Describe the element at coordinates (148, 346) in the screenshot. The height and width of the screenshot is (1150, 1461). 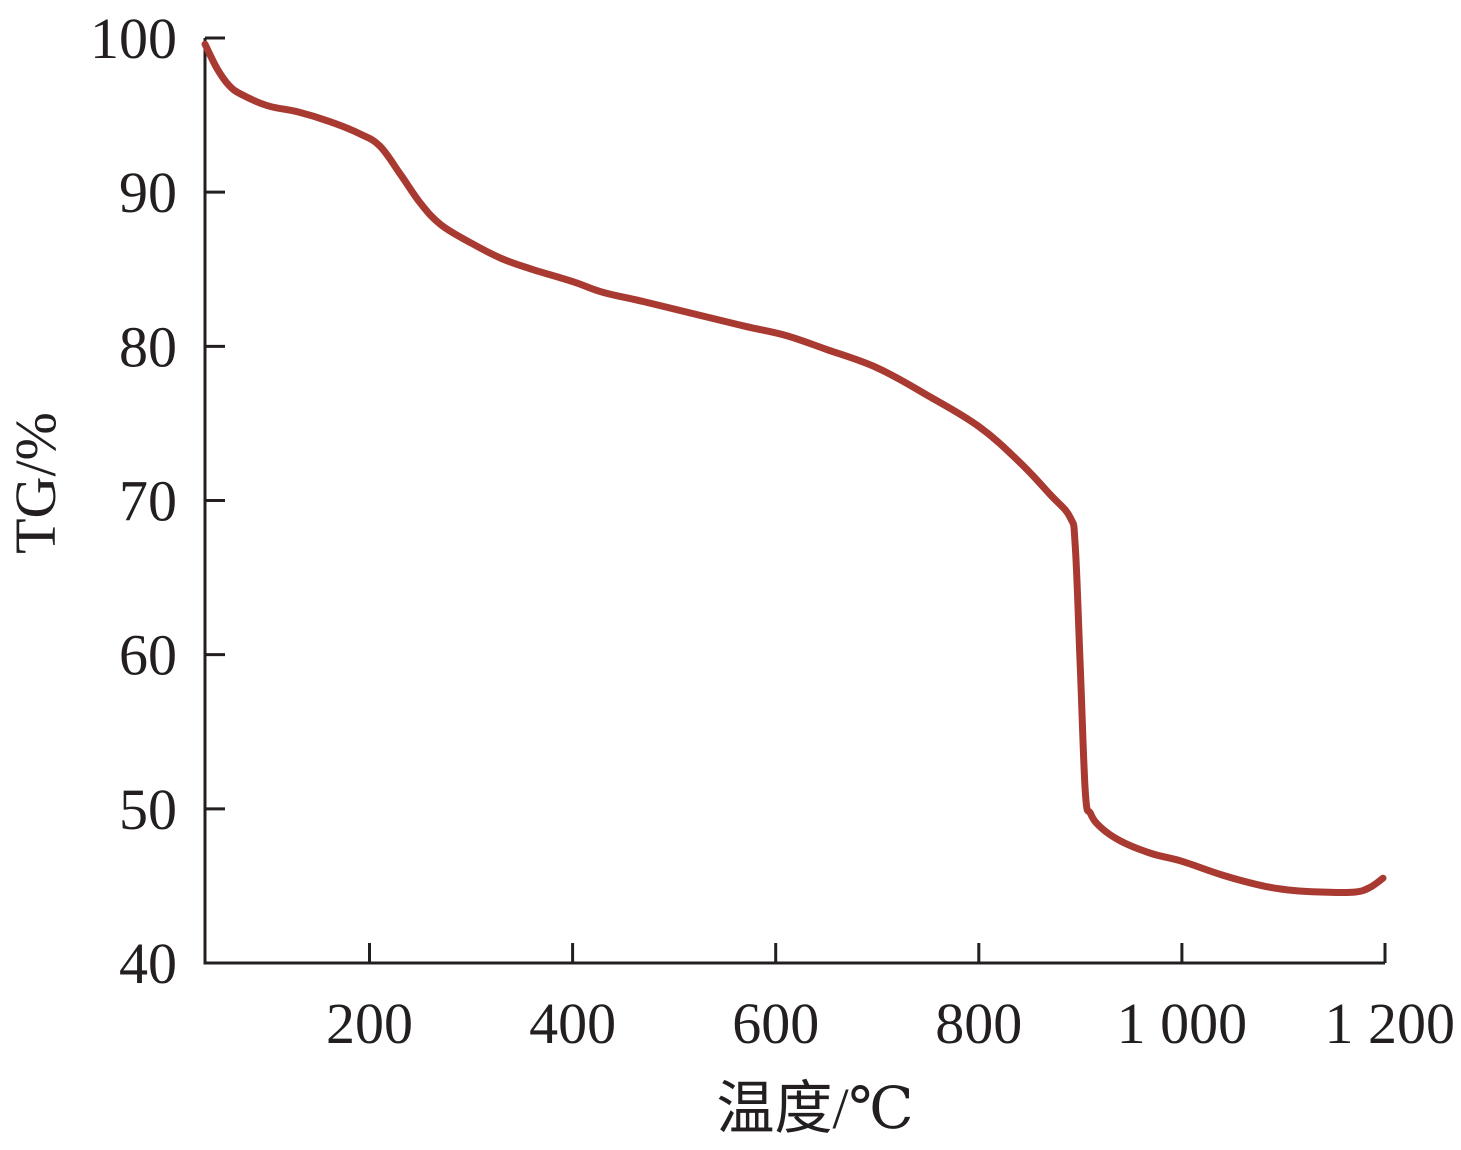
I see `y-tick-label: 80` at that location.